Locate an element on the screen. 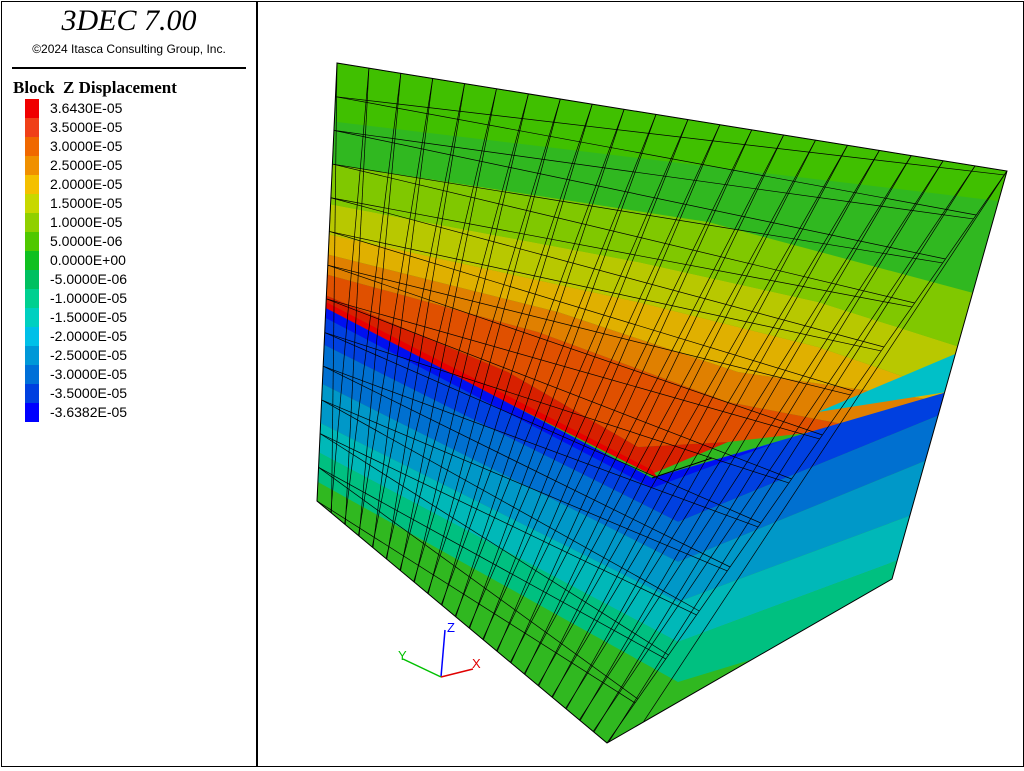 This screenshot has width=1024, height=771. axes-triad: Z Y X is located at coordinates (439, 649).